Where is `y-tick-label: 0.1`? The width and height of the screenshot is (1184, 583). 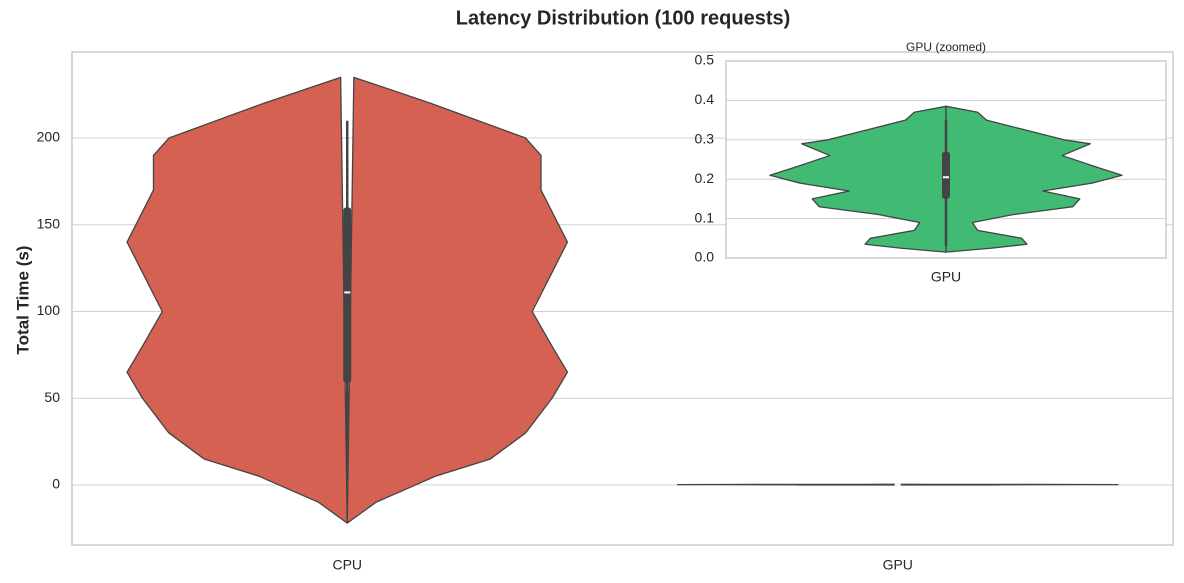 y-tick-label: 0.1 is located at coordinates (705, 217).